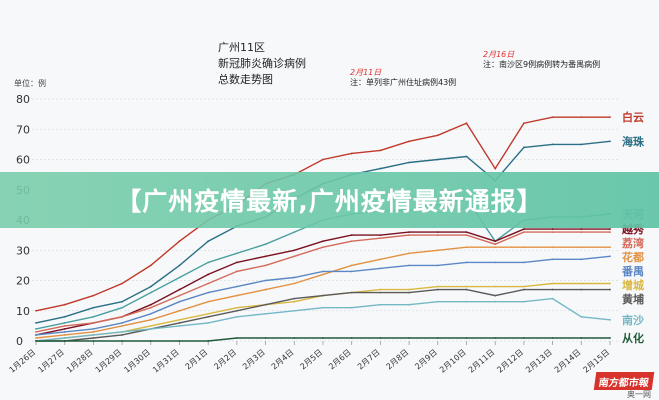 Image resolution: width=659 pixels, height=400 pixels. Describe the element at coordinates (633, 117) in the screenshot. I see `series-label: 白云` at that location.